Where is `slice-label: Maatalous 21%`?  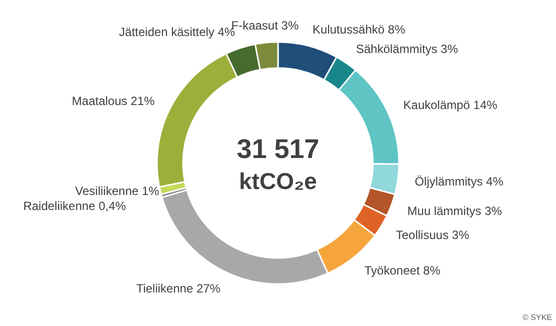
slice-label: Maatalous 21% is located at coordinates (113, 101).